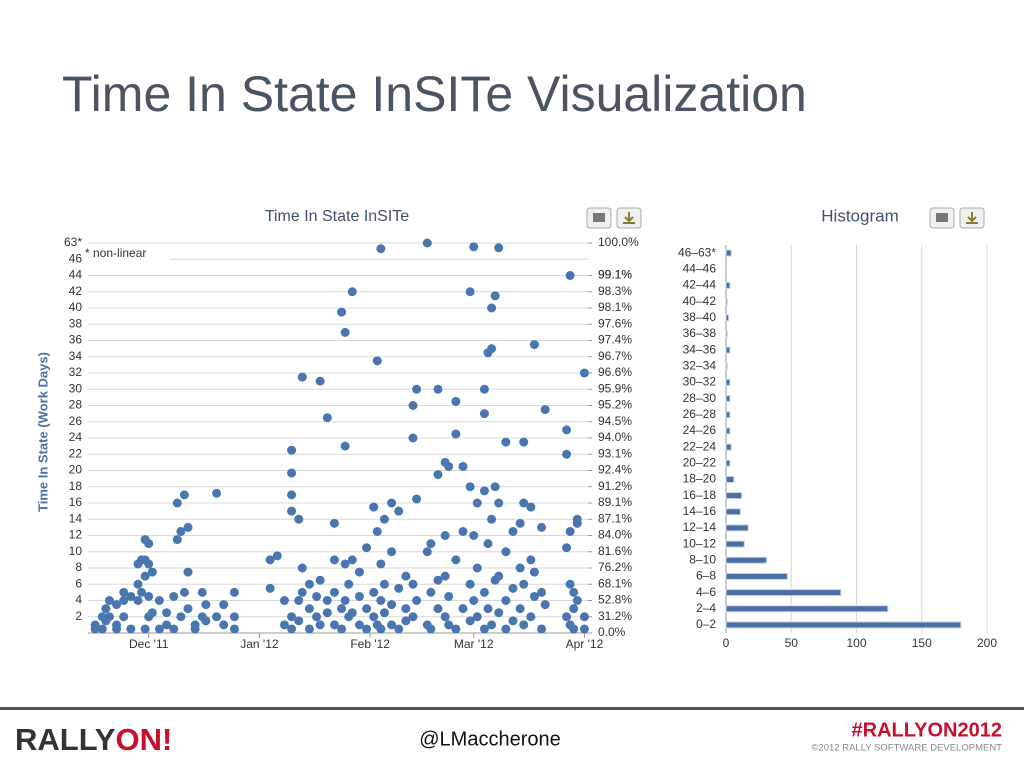  Describe the element at coordinates (706, 576) in the screenshot. I see `y-tick-label: 6–8` at that location.